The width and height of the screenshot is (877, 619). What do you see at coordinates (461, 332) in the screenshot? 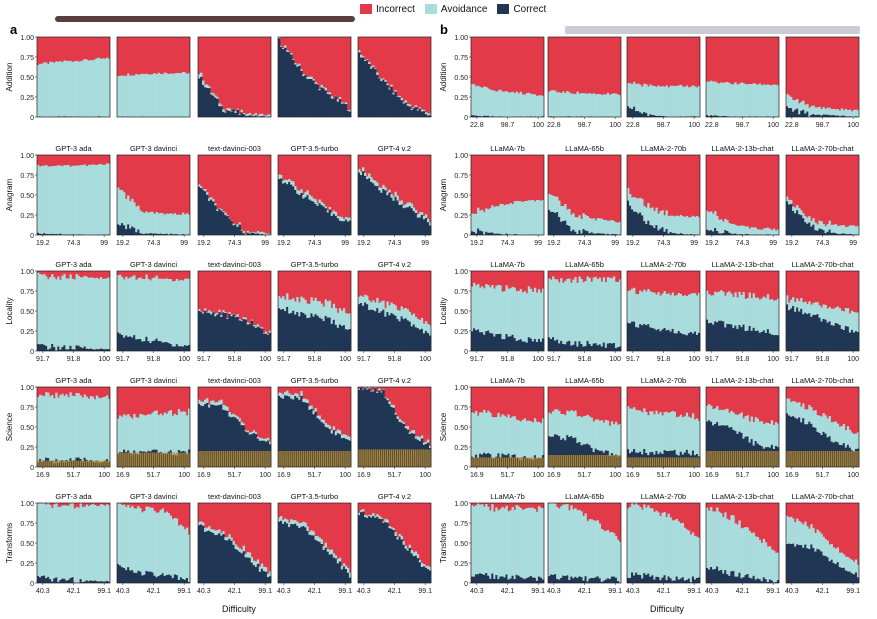
I see `ytick-b-locality-1: 0.25` at bounding box center [461, 332].